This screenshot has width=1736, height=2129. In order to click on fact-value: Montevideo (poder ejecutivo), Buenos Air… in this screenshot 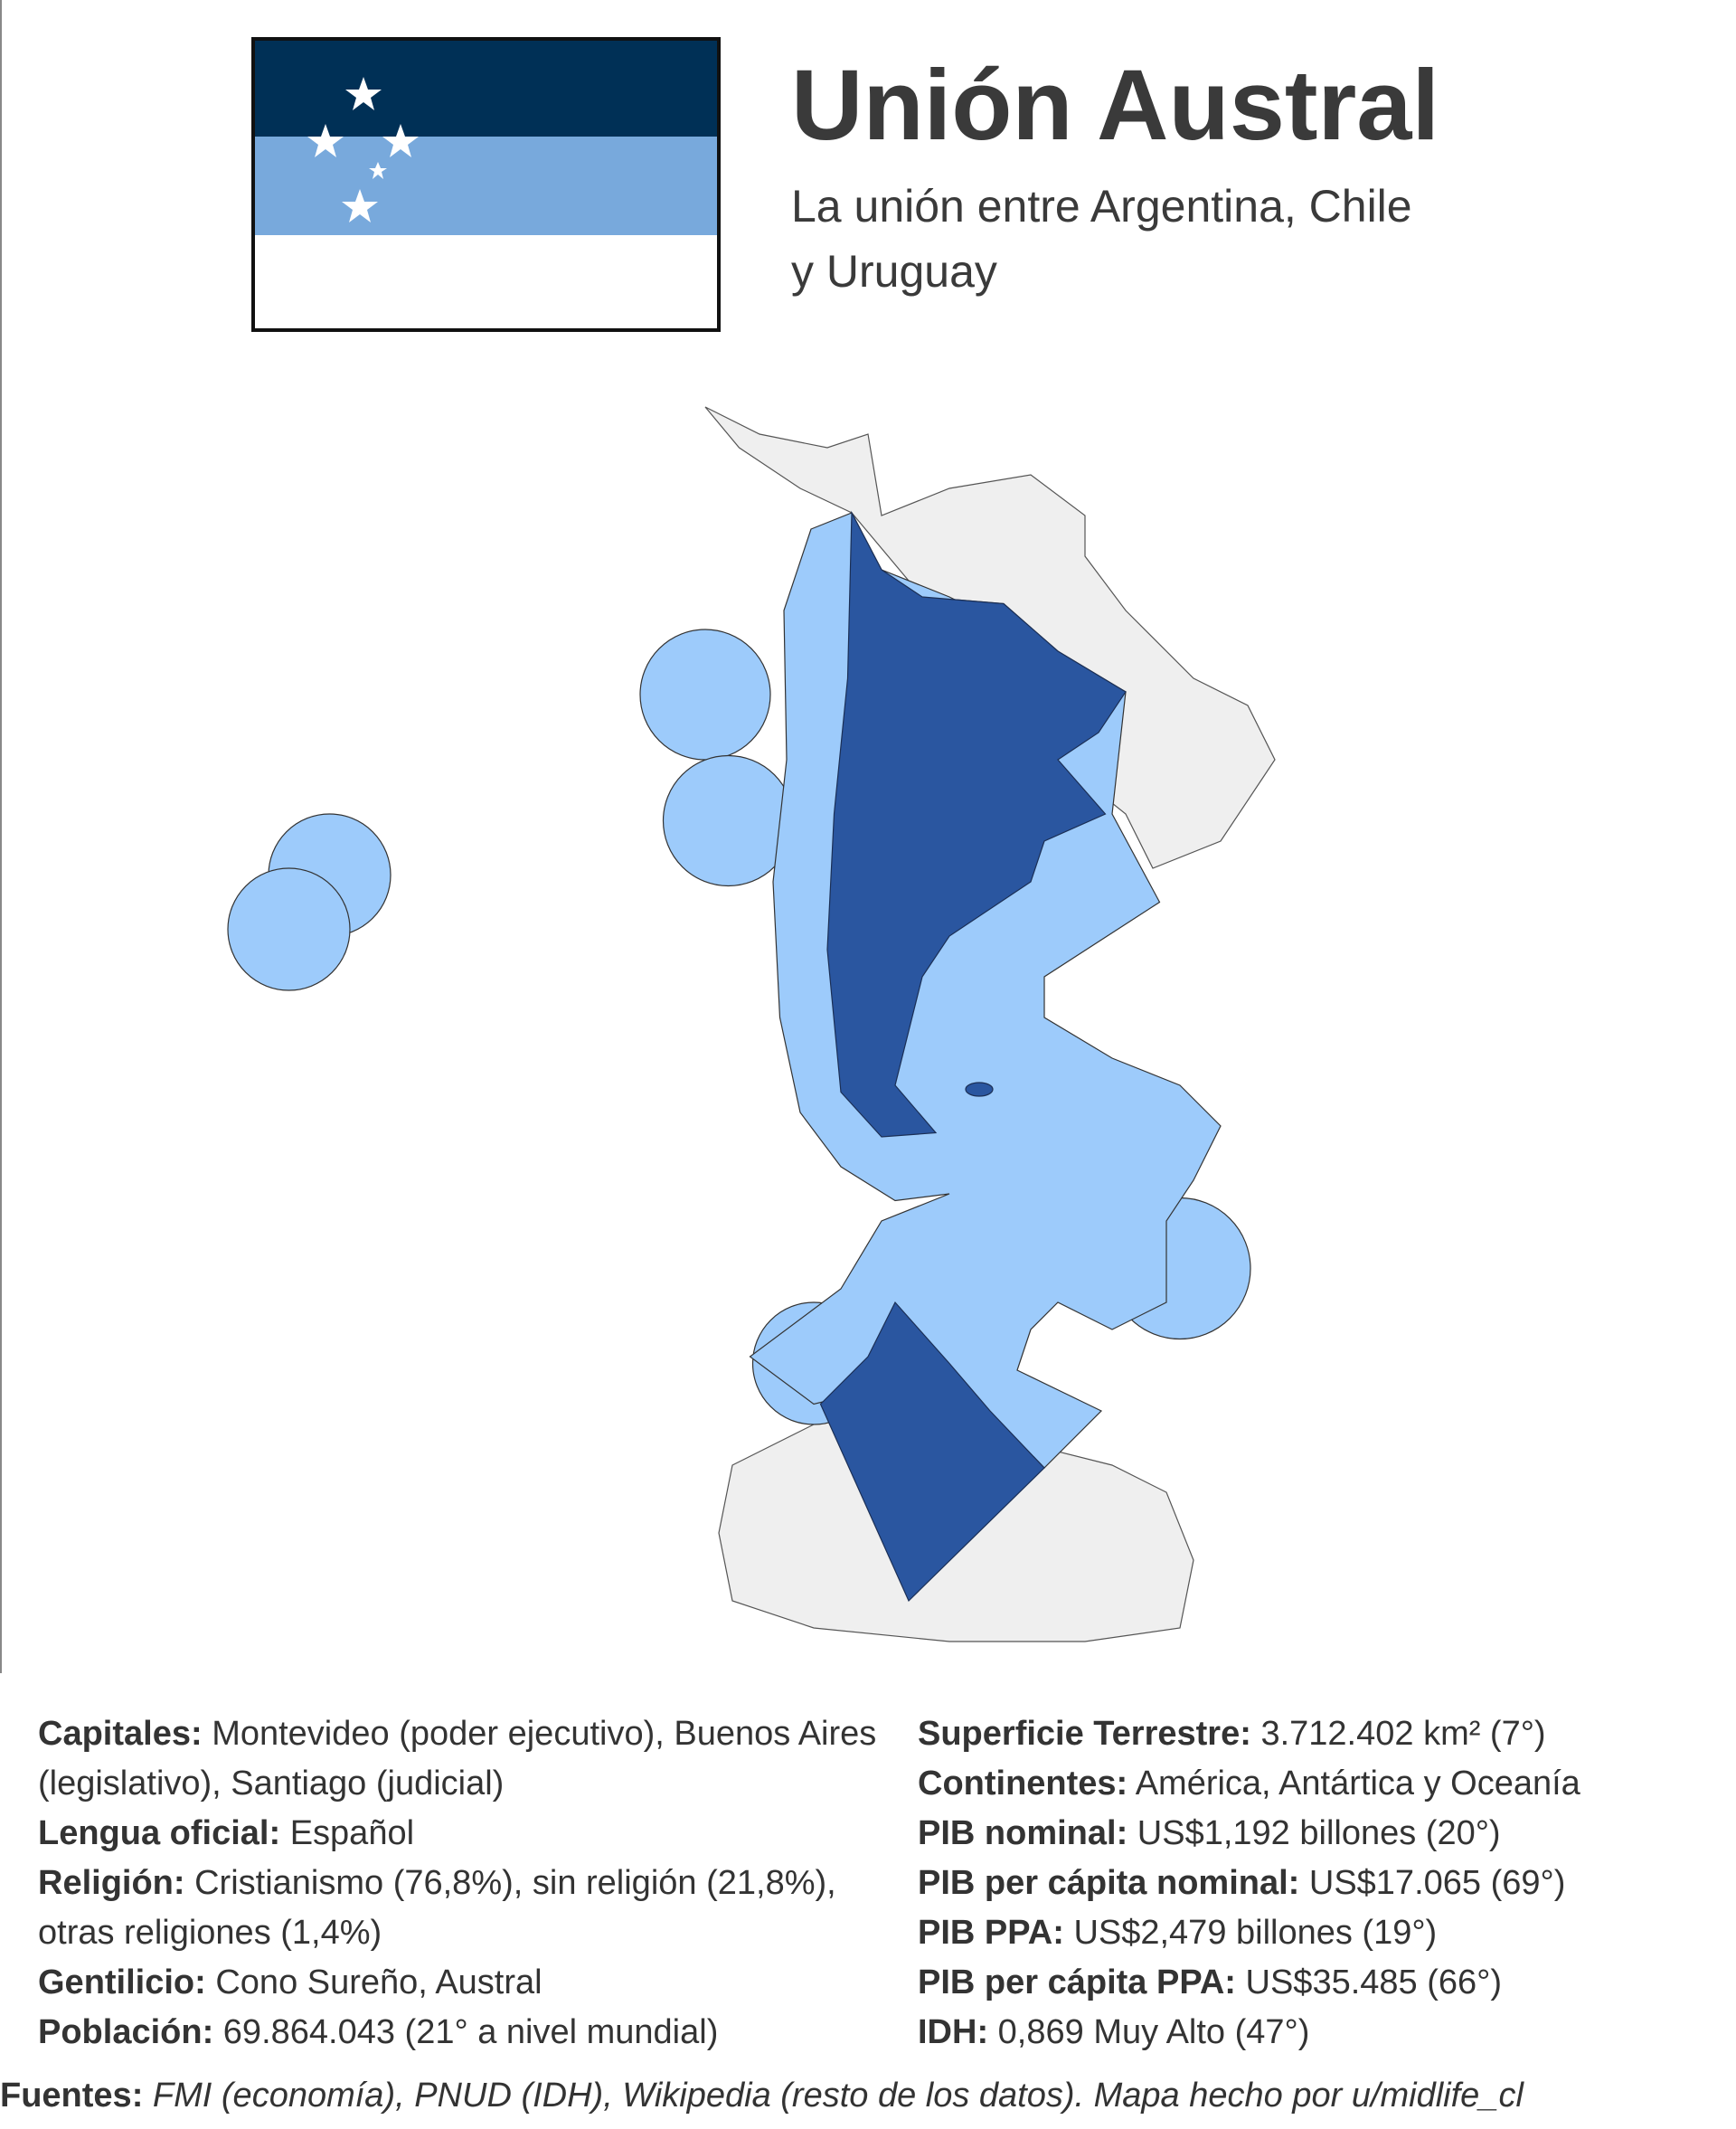, I will do `click(458, 1759)`.